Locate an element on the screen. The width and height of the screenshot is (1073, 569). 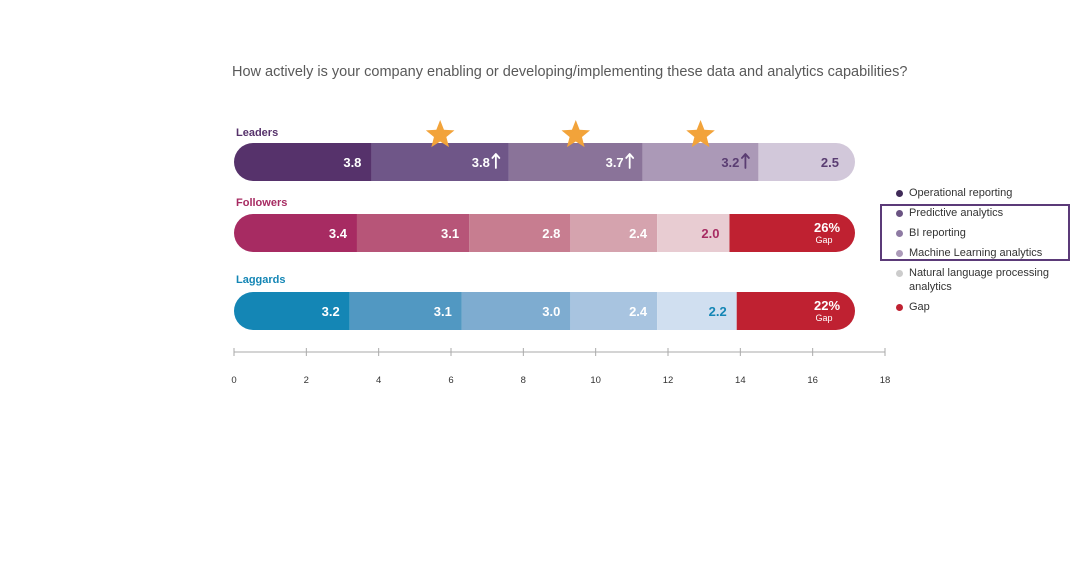
gap-caption-followers: Gap is located at coordinates (823, 240).